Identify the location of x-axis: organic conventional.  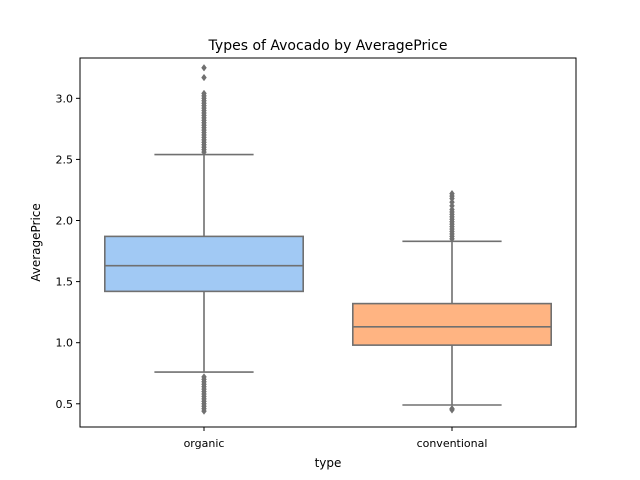
(336, 438).